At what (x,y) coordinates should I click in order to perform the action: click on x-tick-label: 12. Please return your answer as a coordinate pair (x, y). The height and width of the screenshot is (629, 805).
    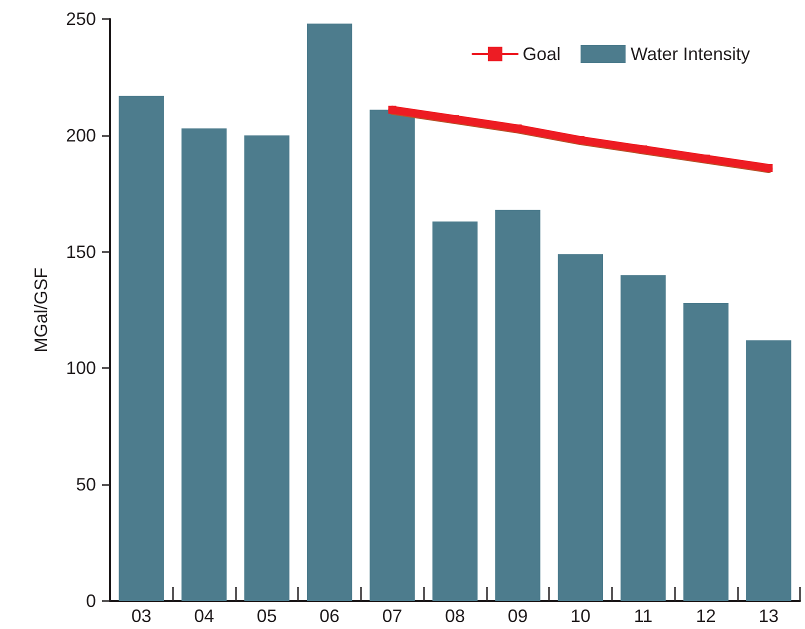
    Looking at the image, I should click on (706, 616).